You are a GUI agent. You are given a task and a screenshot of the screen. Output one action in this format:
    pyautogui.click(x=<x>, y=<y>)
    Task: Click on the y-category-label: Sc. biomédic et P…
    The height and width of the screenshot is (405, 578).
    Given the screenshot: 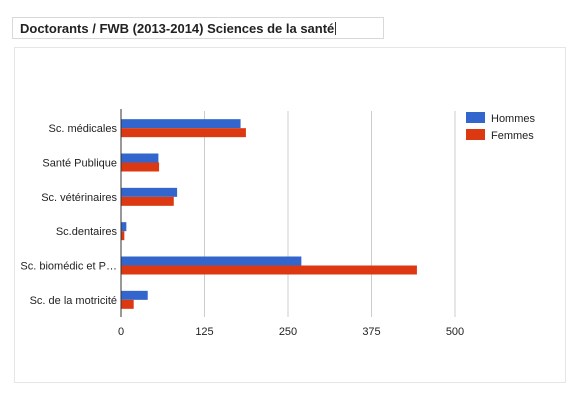 What is the action you would take?
    pyautogui.click(x=68, y=267)
    